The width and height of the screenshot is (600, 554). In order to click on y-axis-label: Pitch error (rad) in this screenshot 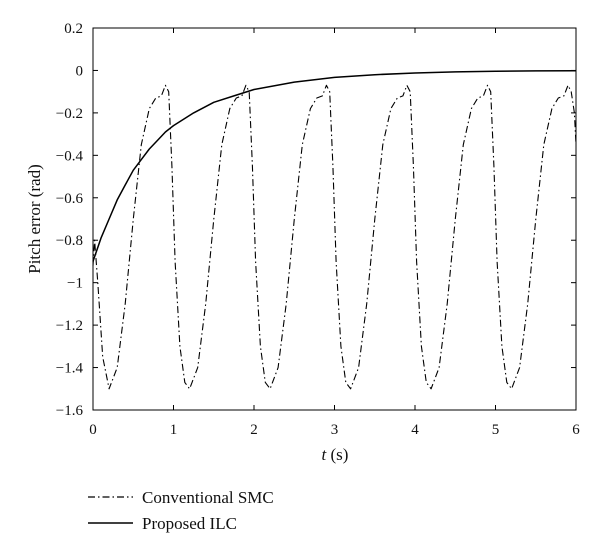, I will do `click(34, 219)`.